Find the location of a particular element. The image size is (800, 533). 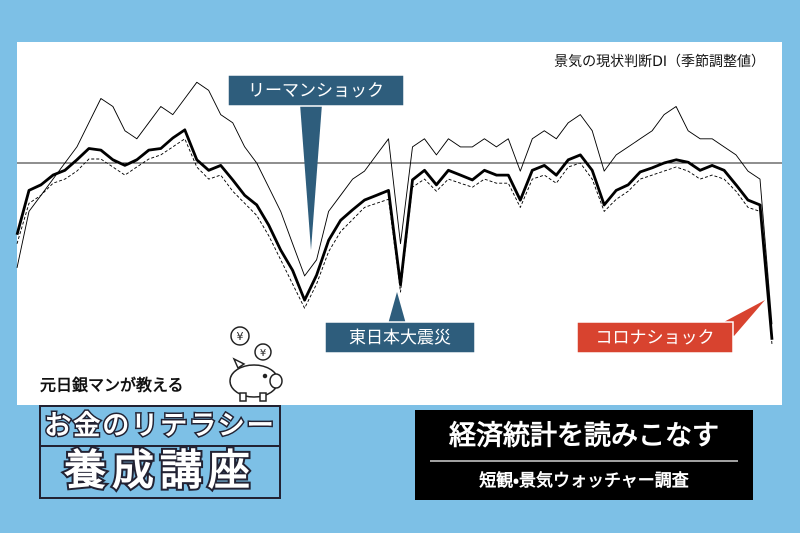

callout-label: コロナショック is located at coordinates (655, 338).